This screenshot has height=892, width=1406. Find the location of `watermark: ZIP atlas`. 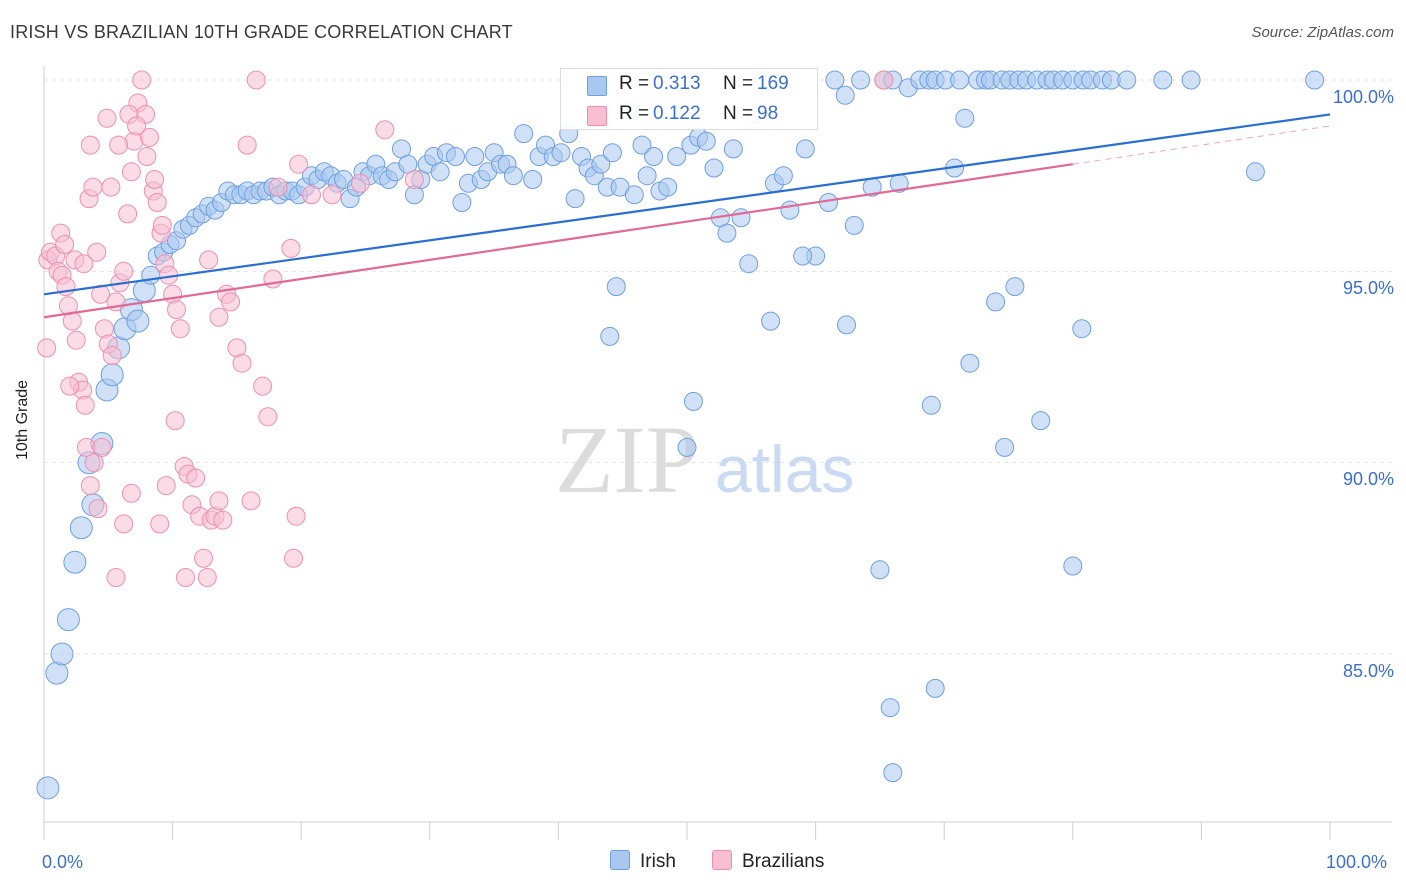

watermark: ZIP atlas is located at coordinates (704, 459).